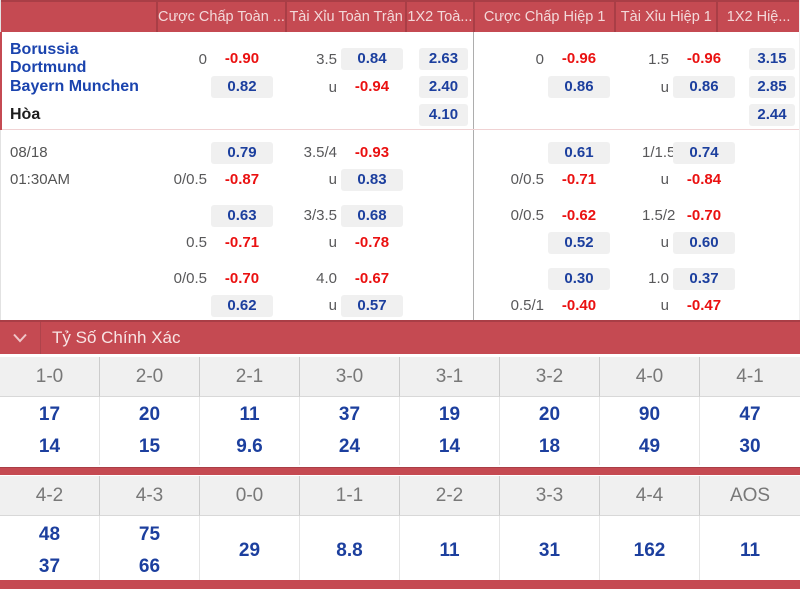 The height and width of the screenshot is (589, 800). Describe the element at coordinates (242, 278) in the screenshot. I see `handicap-odds: -0.70` at that location.